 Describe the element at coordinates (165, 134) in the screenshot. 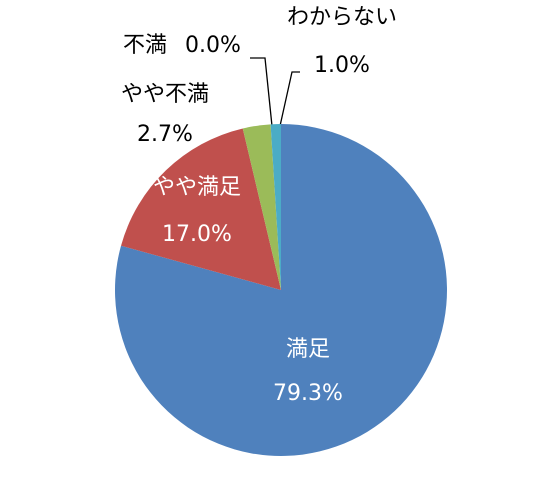

I see `value-label: 2.7%` at that location.